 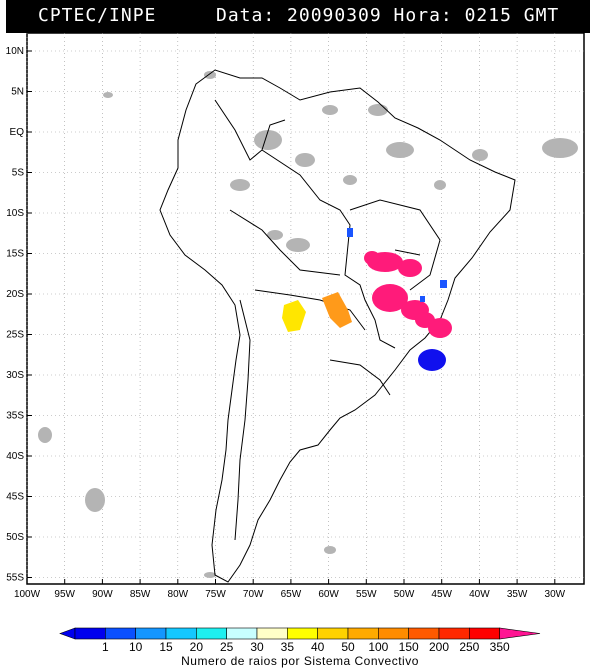 I want to click on lat-tick-label: 25S, so click(x=15, y=335).